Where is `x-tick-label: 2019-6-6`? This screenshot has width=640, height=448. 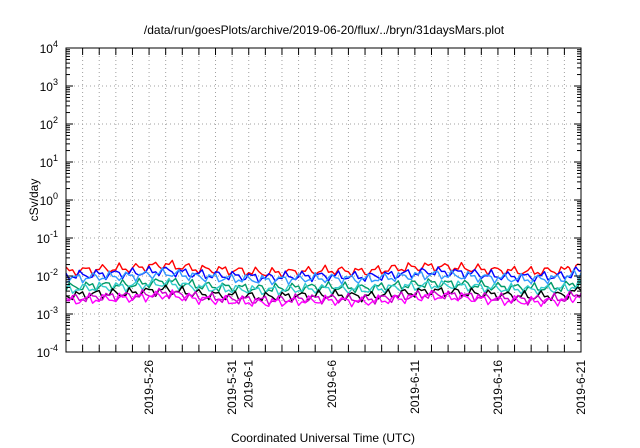
x-tick-label: 2019-6-6 is located at coordinates (332, 384).